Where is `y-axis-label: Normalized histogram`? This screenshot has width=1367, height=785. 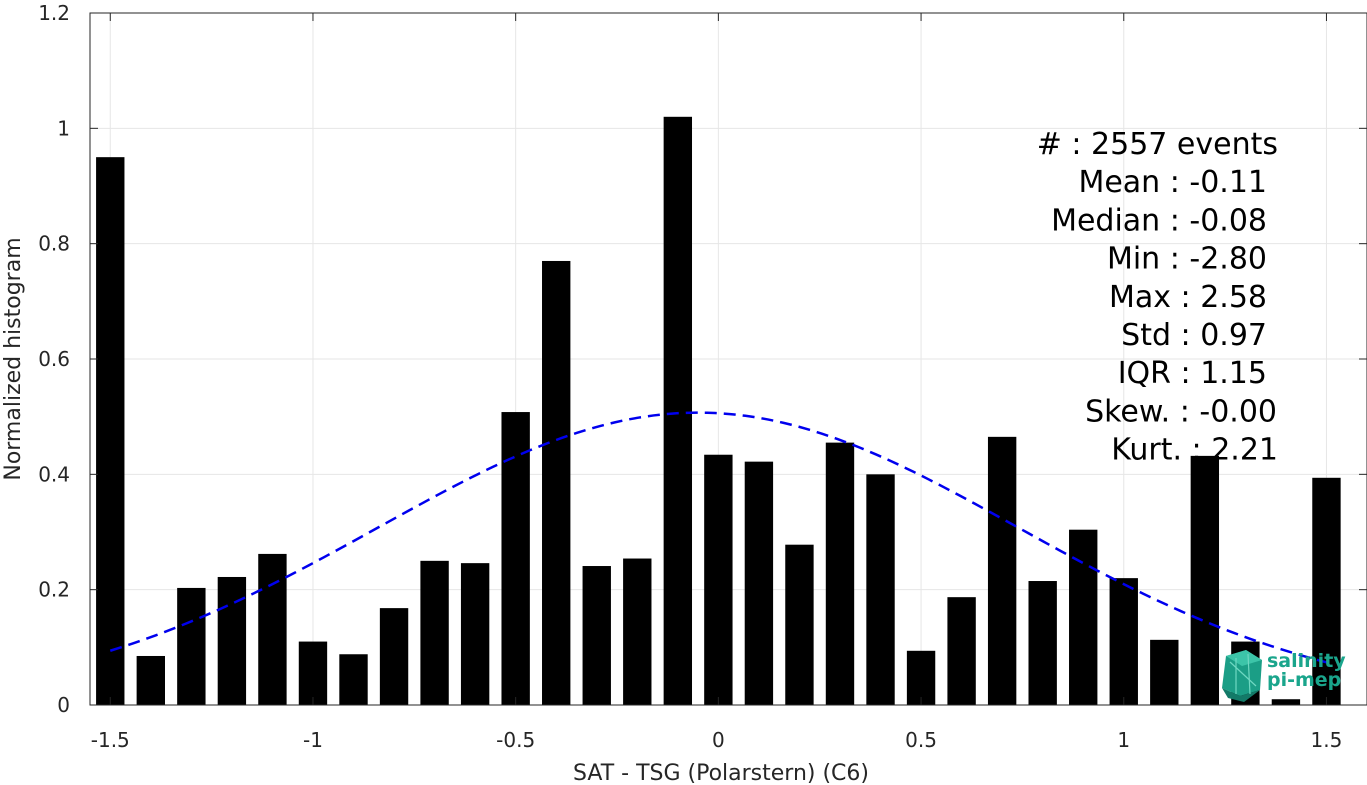
y-axis-label: Normalized histogram is located at coordinates (13, 358).